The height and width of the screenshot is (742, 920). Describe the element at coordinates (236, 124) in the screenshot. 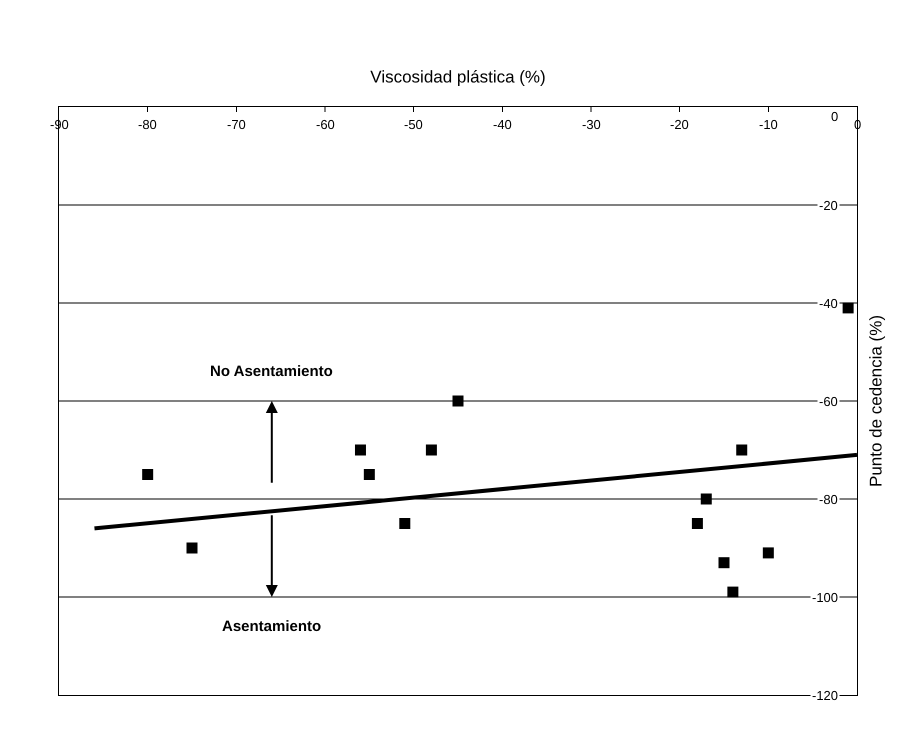

I see `x-tick-label: -70` at that location.